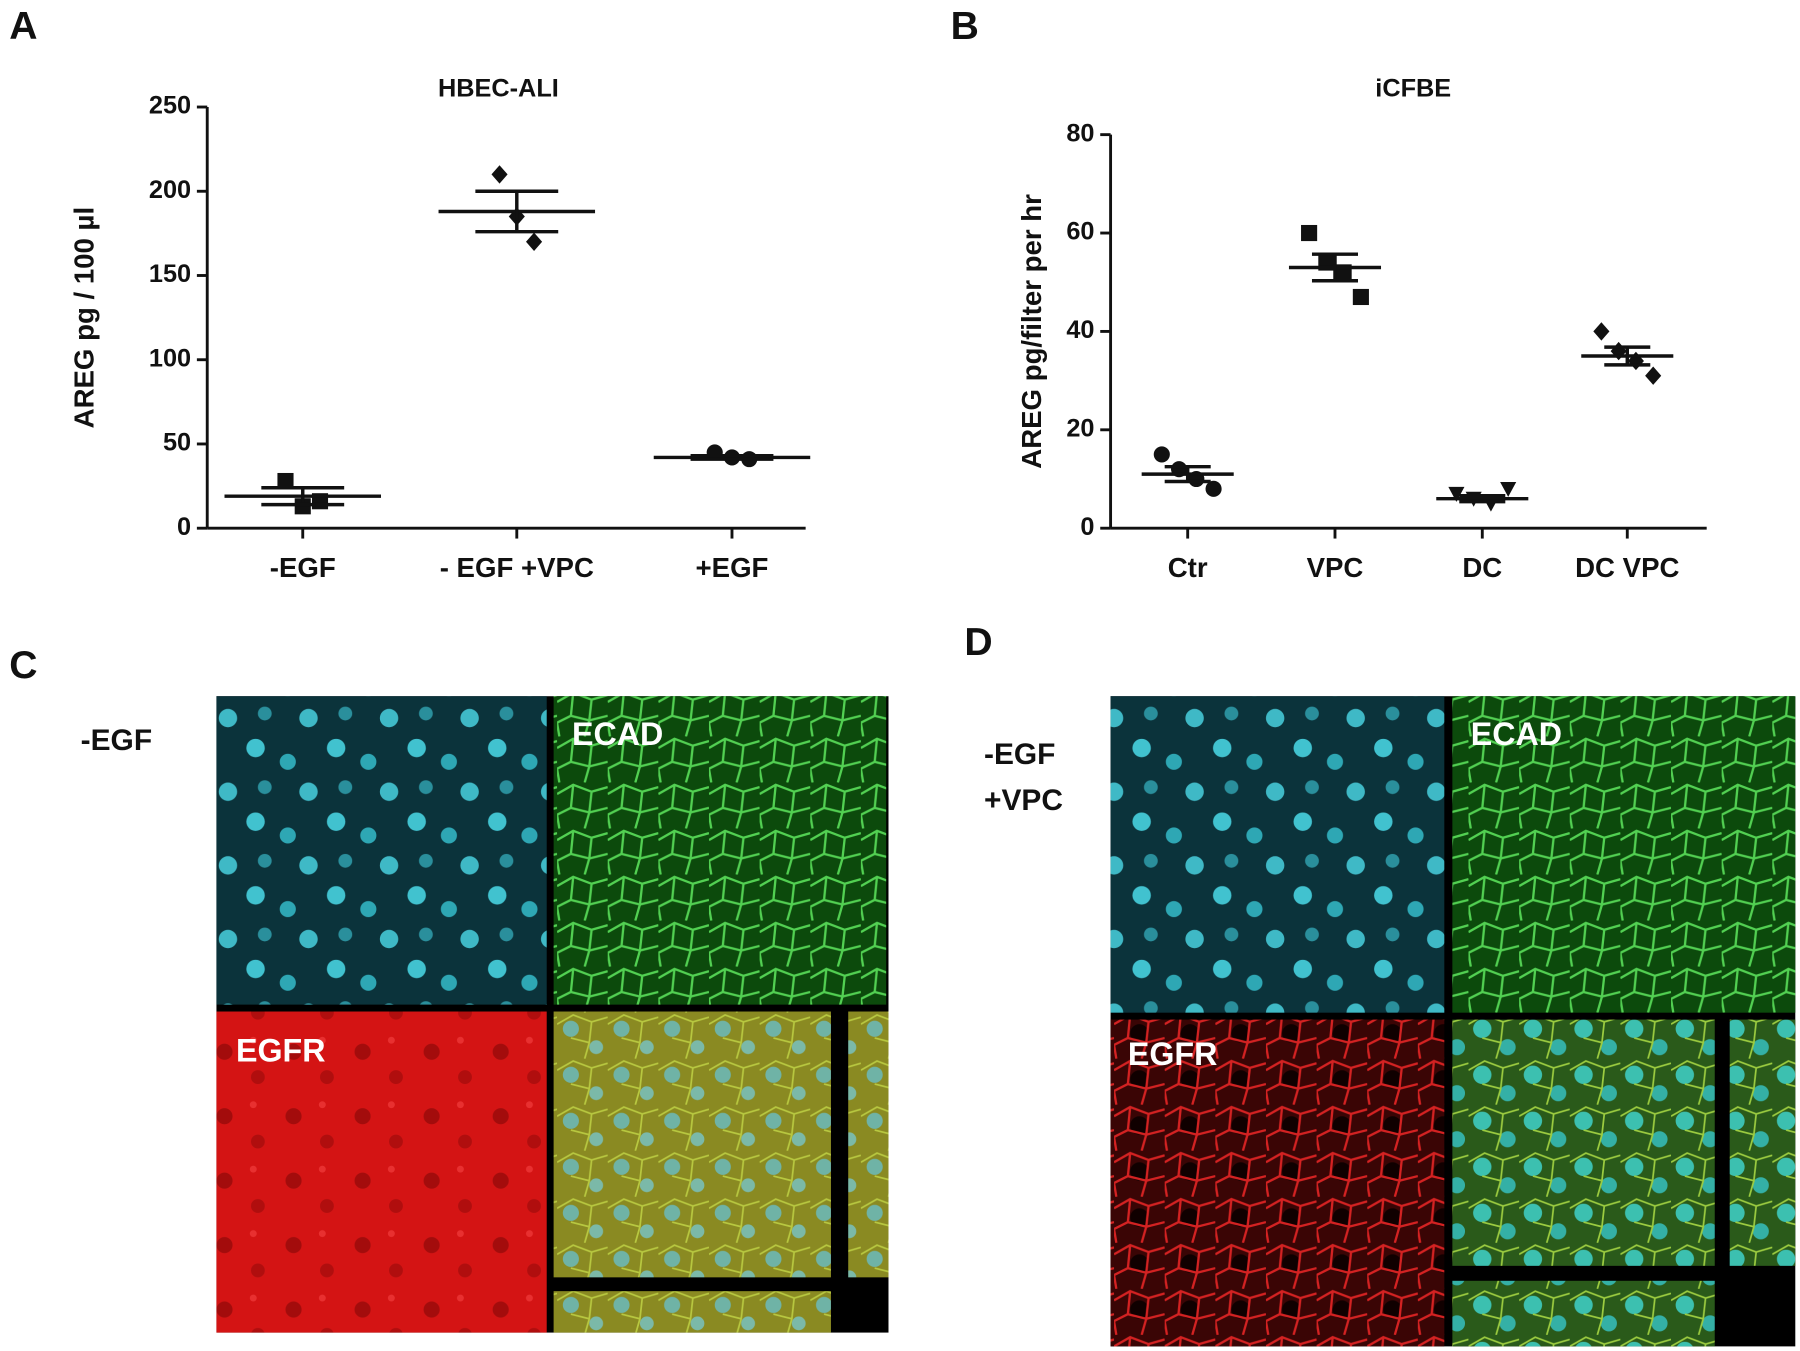  Describe the element at coordinates (978, 642) in the screenshot. I see `panel-letter: D` at that location.